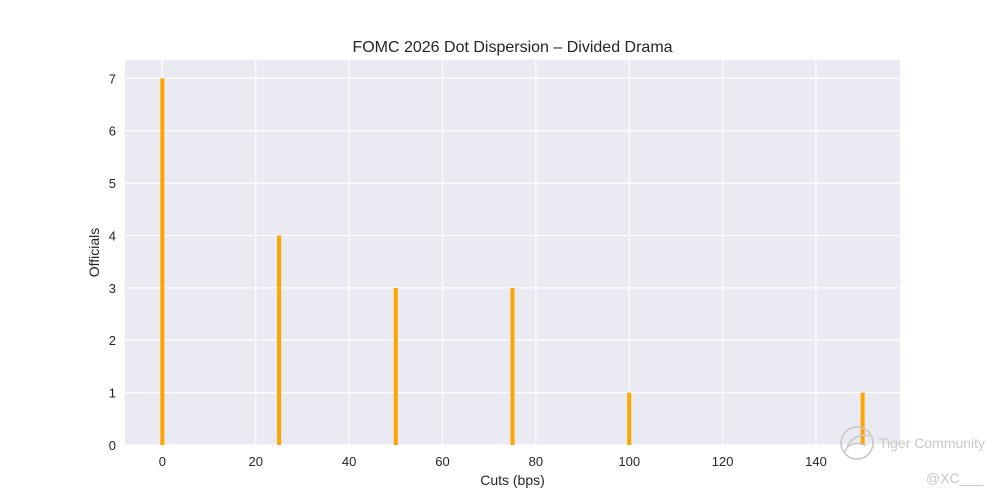 This screenshot has height=500, width=1000. Describe the element at coordinates (112, 288) in the screenshot. I see `y-tick-label: 3` at that location.